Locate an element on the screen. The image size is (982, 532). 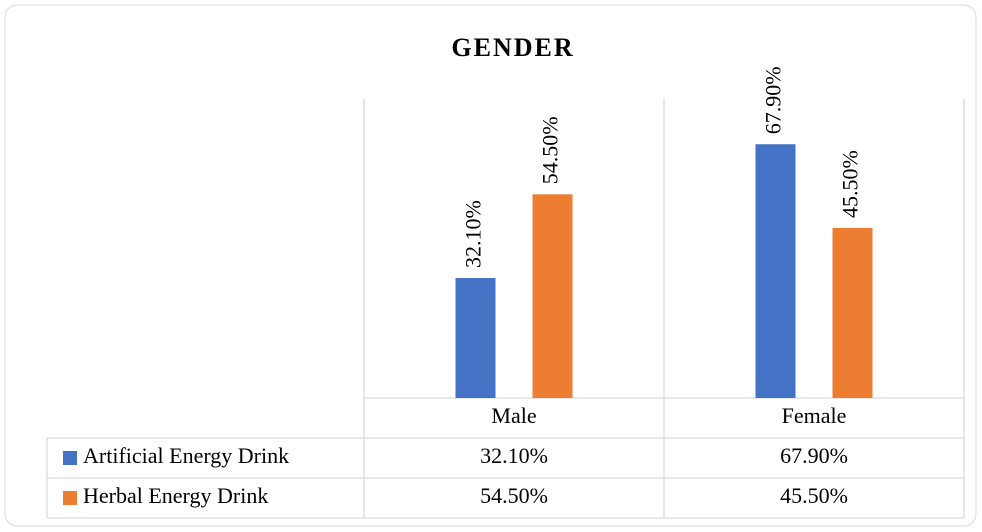
x-tick-label: Female is located at coordinates (814, 415).